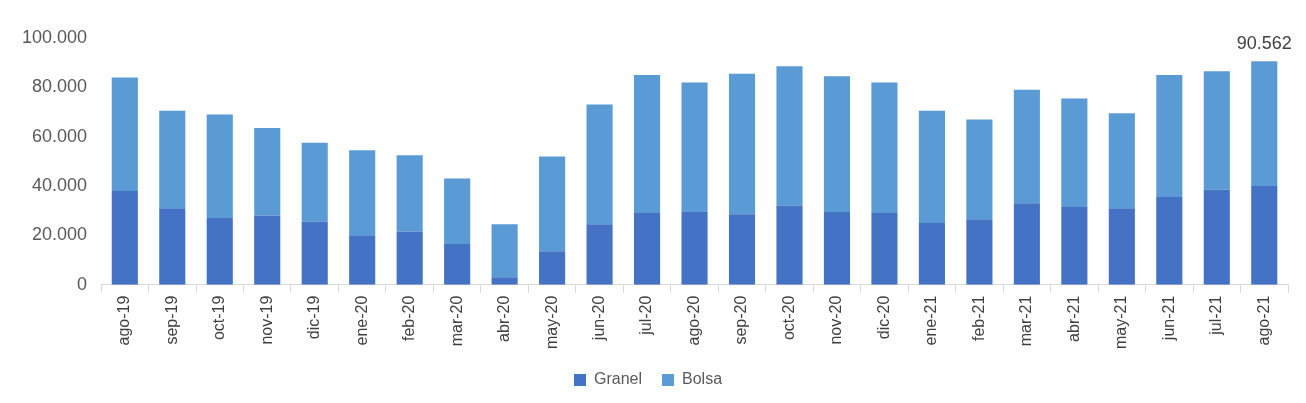 This screenshot has width=1306, height=403. What do you see at coordinates (702, 379) in the screenshot?
I see `legend-label: Bolsa` at bounding box center [702, 379].